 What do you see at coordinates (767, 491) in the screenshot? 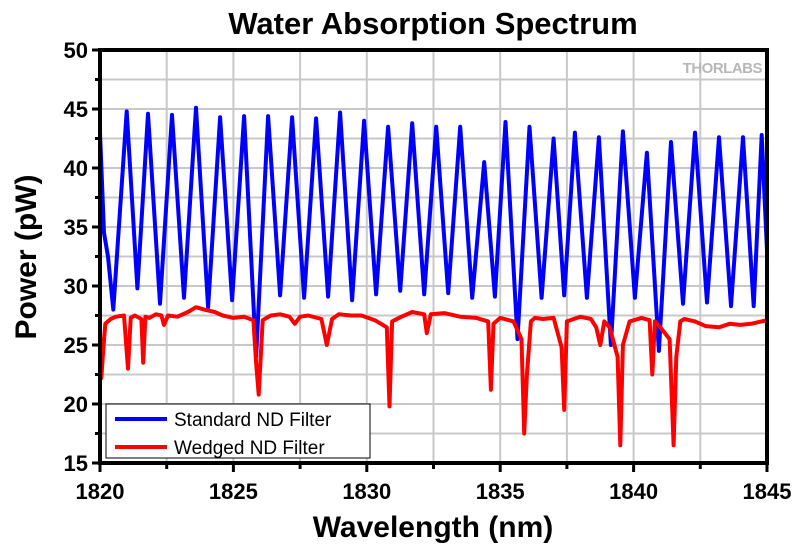
I see `x-tick-label: 1845` at bounding box center [767, 491].